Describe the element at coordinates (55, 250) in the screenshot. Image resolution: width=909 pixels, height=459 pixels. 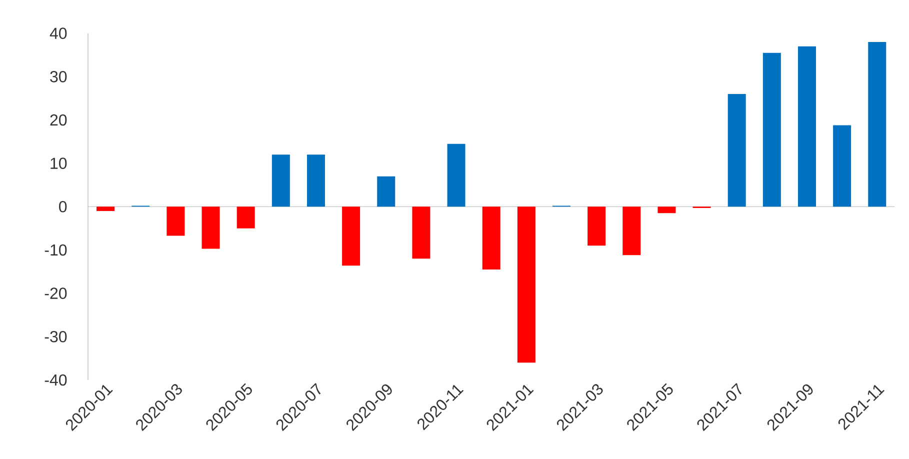
I see `y-tick-label: -10` at that location.